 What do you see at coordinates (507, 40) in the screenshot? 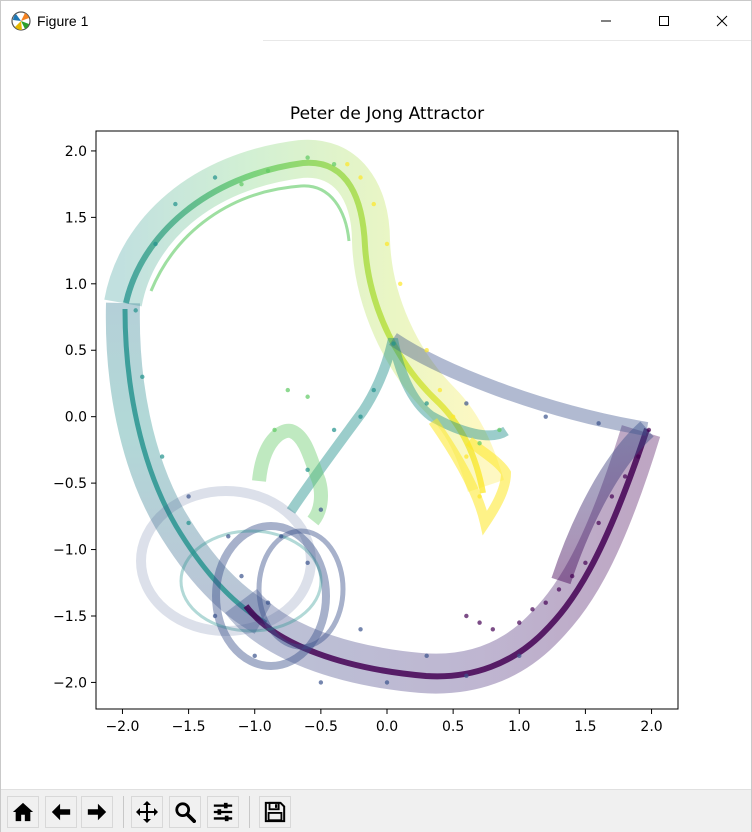
I see `title-divider` at bounding box center [507, 40].